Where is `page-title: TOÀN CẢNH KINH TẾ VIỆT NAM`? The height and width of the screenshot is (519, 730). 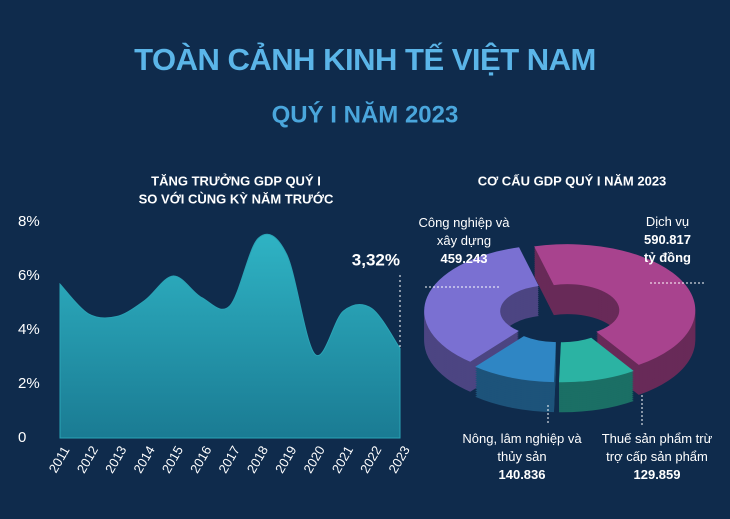 page-title: TOÀN CẢNH KINH TẾ VIỆT NAM is located at coordinates (365, 59).